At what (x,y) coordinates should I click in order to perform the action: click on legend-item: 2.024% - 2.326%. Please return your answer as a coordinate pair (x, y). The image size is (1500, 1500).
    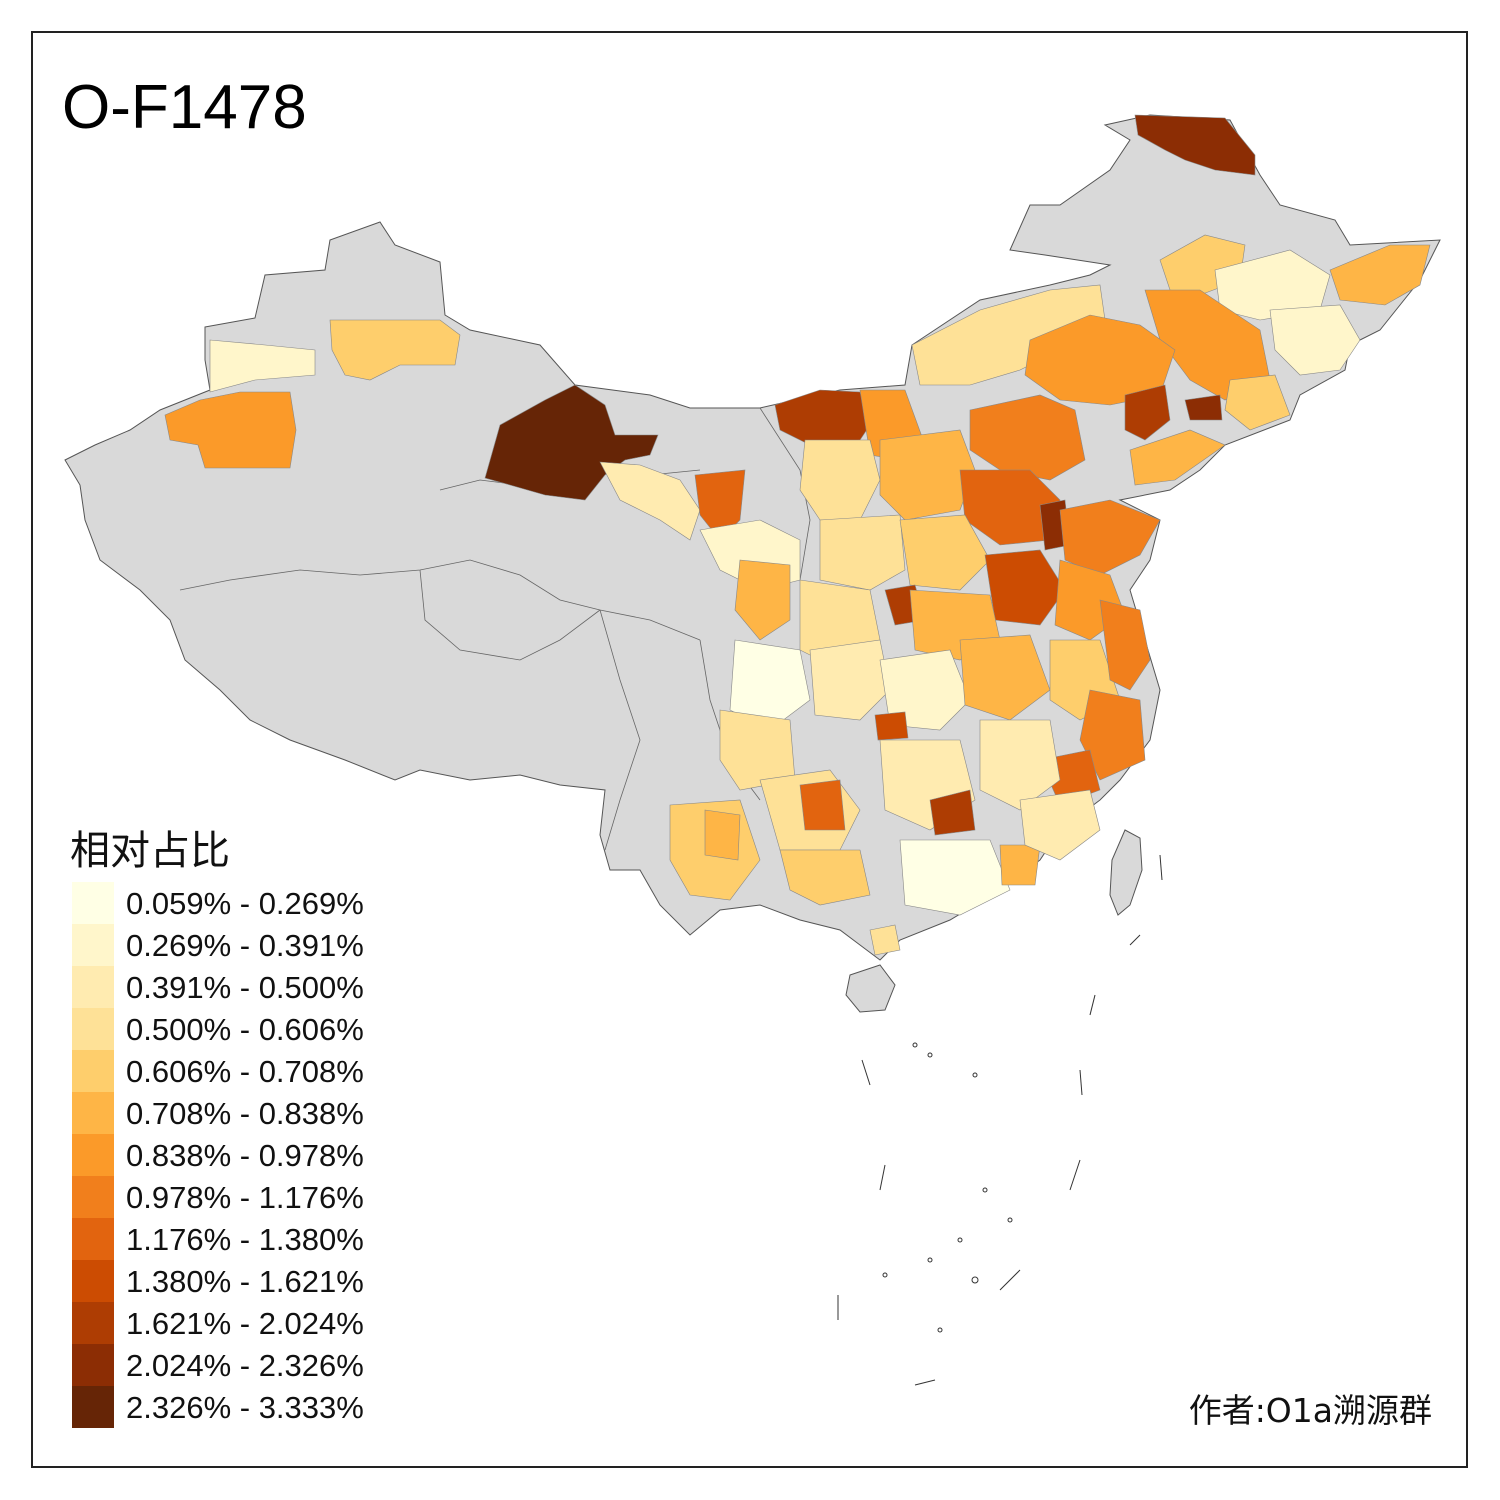
    Looking at the image, I should click on (242, 1365).